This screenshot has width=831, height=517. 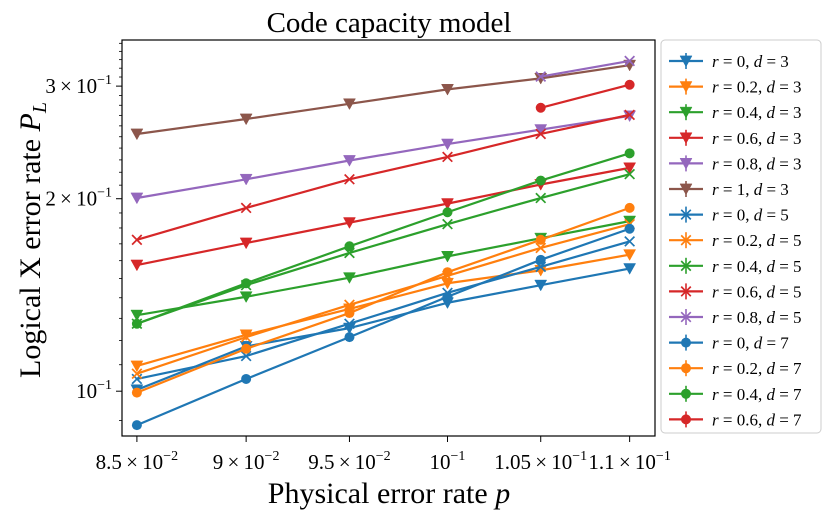 What do you see at coordinates (383, 217) in the screenshot?
I see `series-r0.6-d3` at bounding box center [383, 217].